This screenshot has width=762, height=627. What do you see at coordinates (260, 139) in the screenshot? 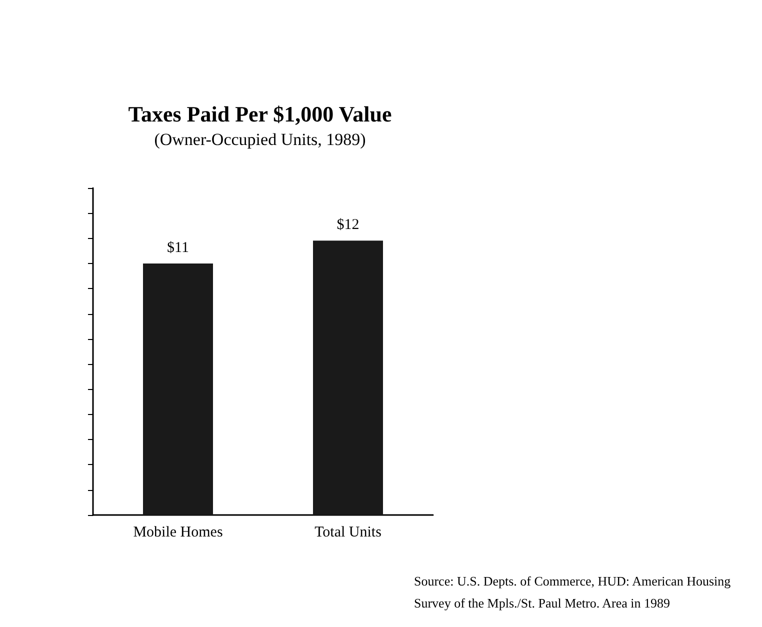
I see `chart-subtitle: (Owner-Occupied Units, 1989)` at bounding box center [260, 139].